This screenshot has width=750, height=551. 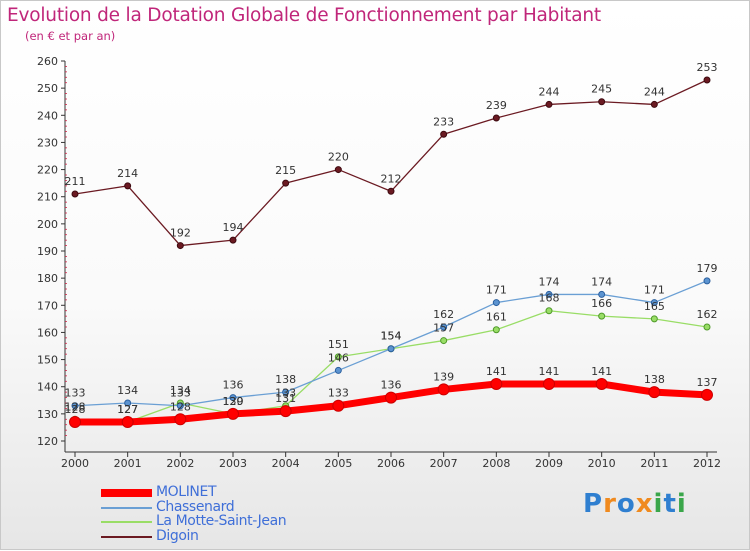 I want to click on data-label-chassenard: 174, so click(x=601, y=281).